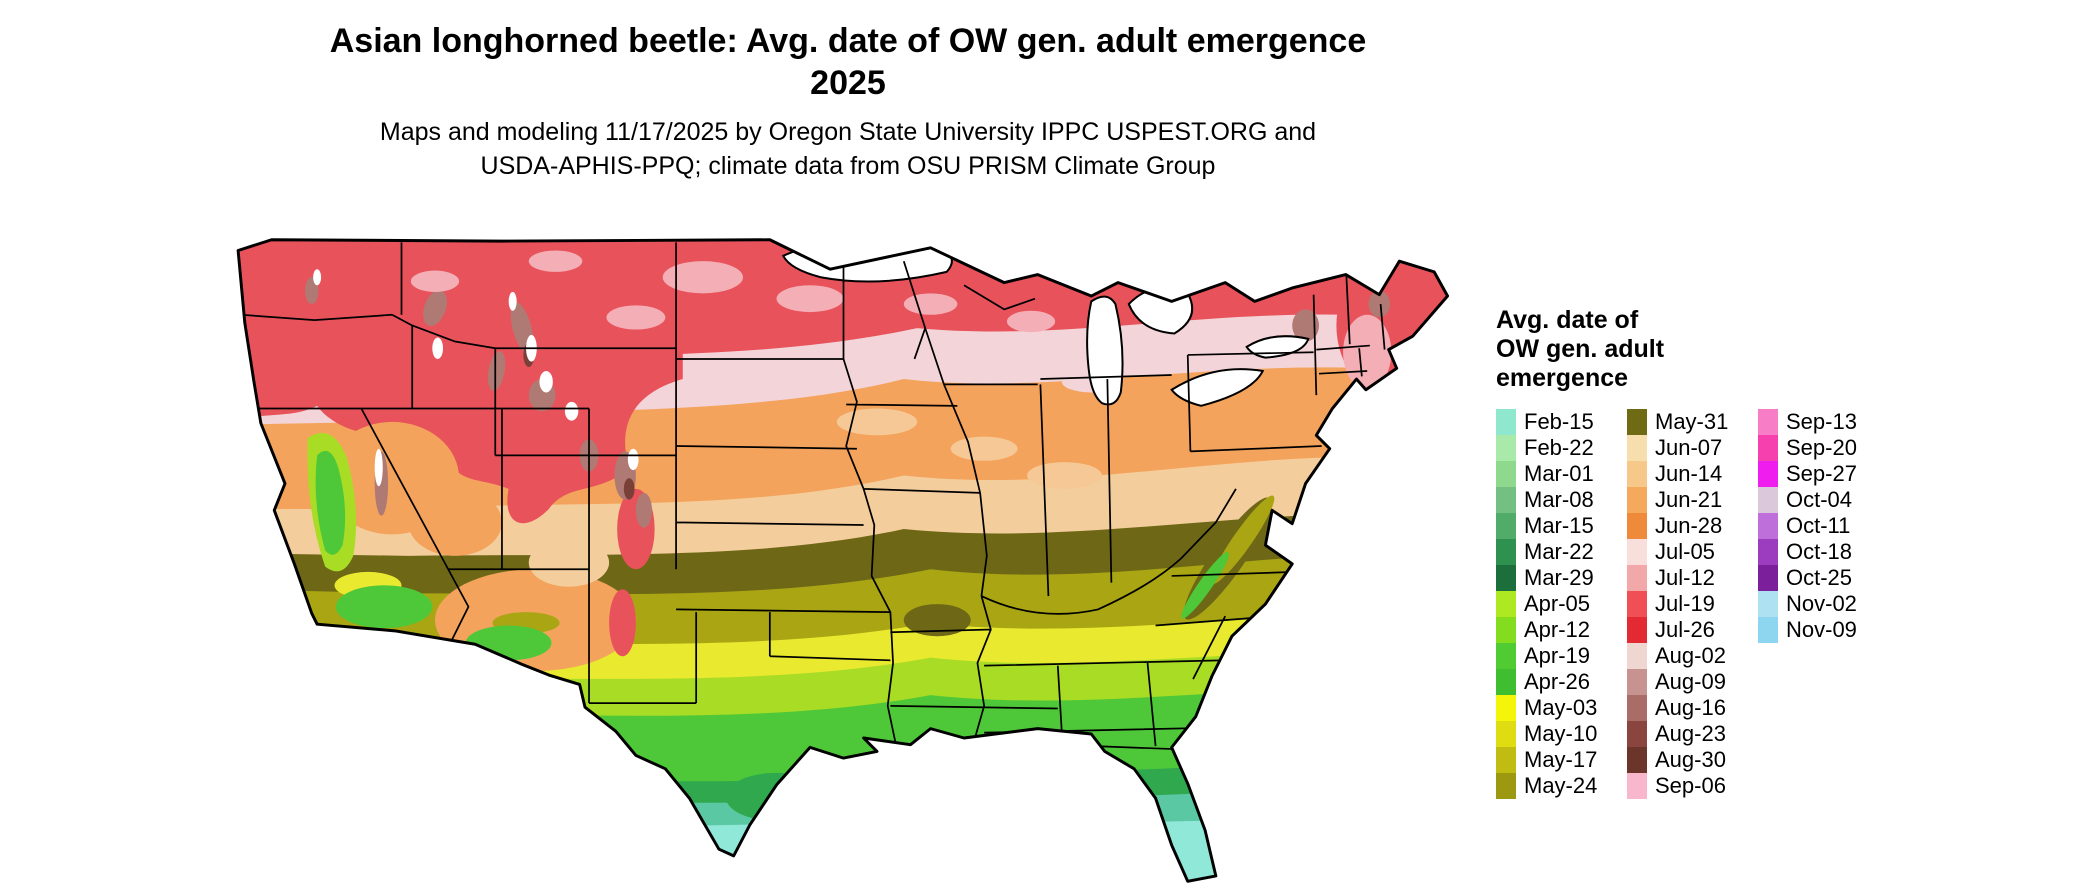 This screenshot has height=892, width=2100. What do you see at coordinates (1821, 603) in the screenshot?
I see `legend-label: Nov-02` at bounding box center [1821, 603].